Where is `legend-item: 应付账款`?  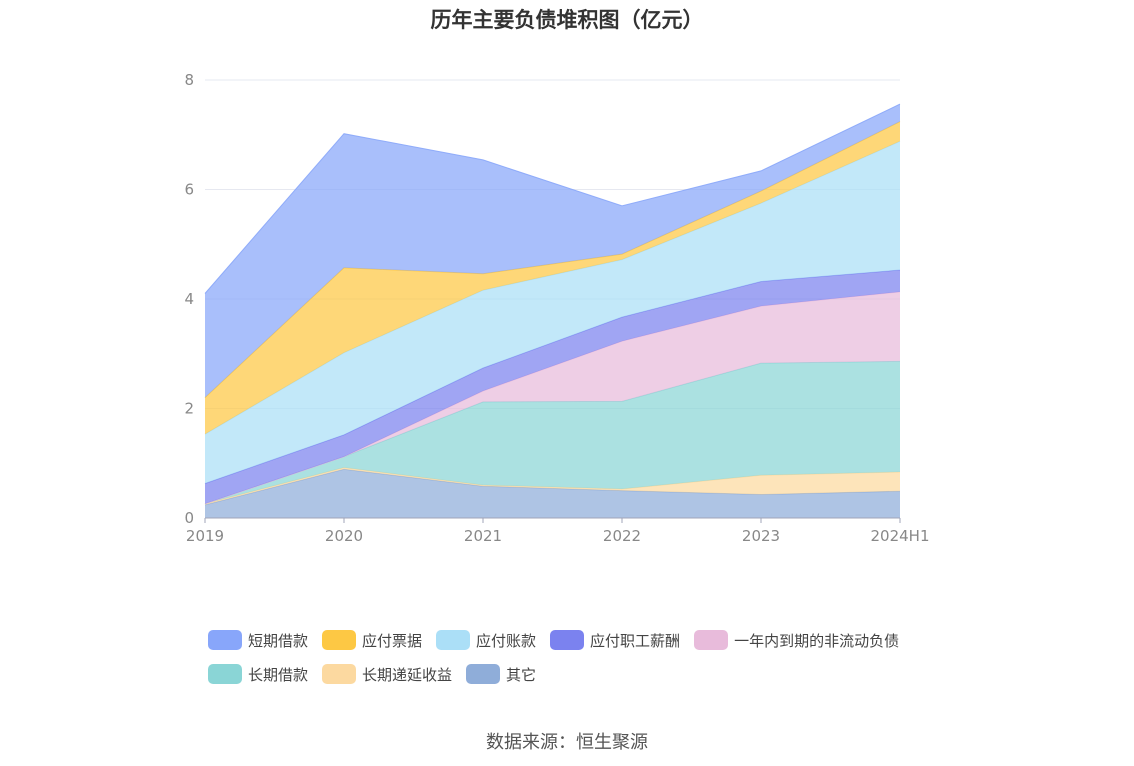 legend-item: 应付账款 is located at coordinates (486, 640).